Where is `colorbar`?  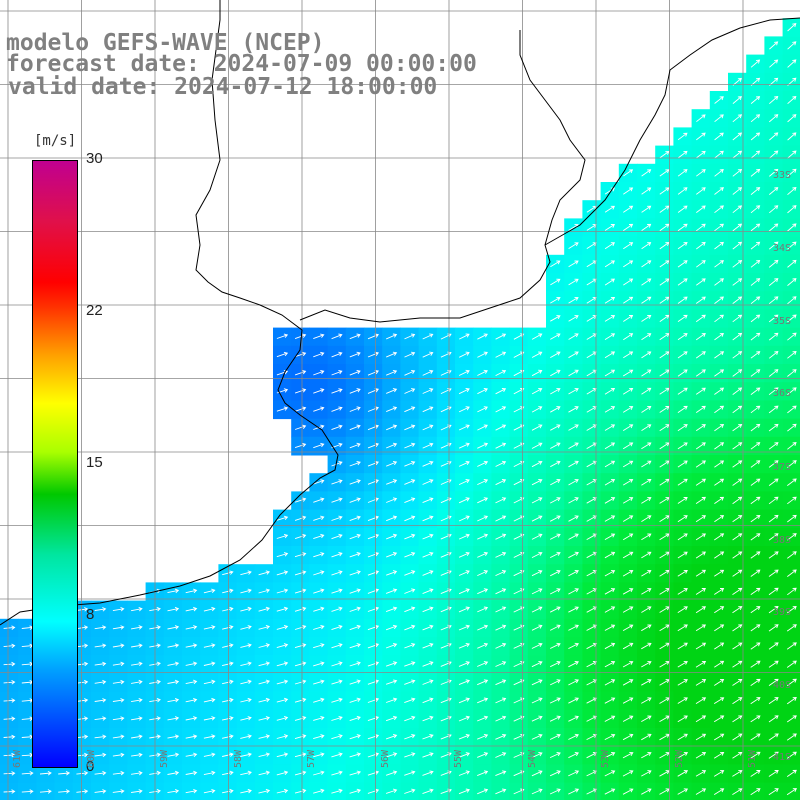
colorbar is located at coordinates (55, 464).